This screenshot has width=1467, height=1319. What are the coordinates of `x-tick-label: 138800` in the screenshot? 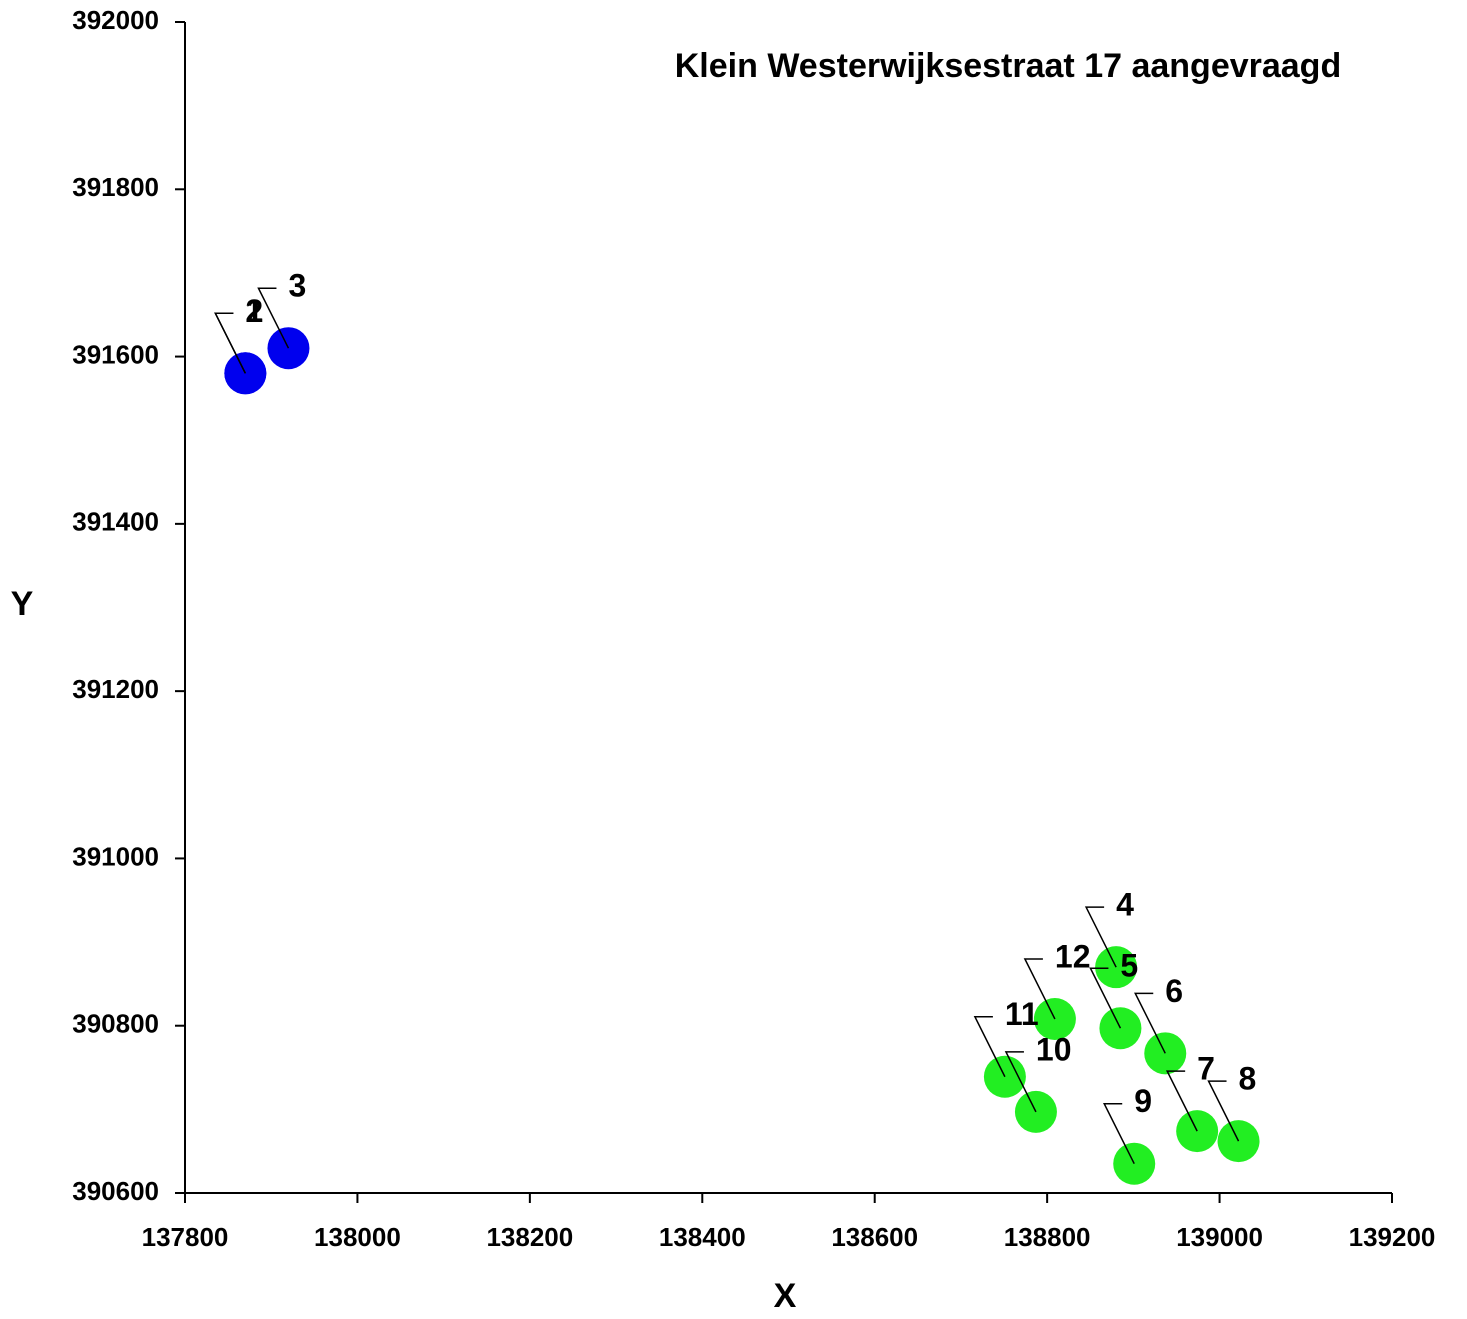 It's located at (1047, 1237).